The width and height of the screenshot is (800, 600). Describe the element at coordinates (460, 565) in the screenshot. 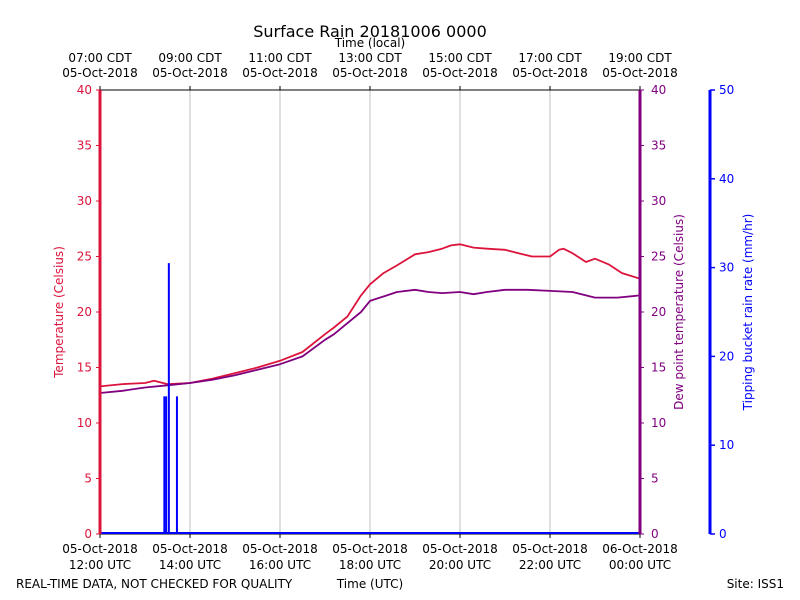

I see `x-tick-label-time: 20:00 UTC` at that location.